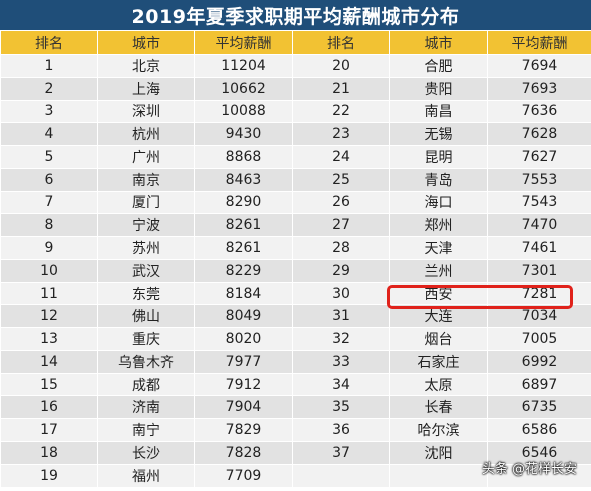 The height and width of the screenshot is (491, 591). I want to click on highlight-box, so click(480, 297).